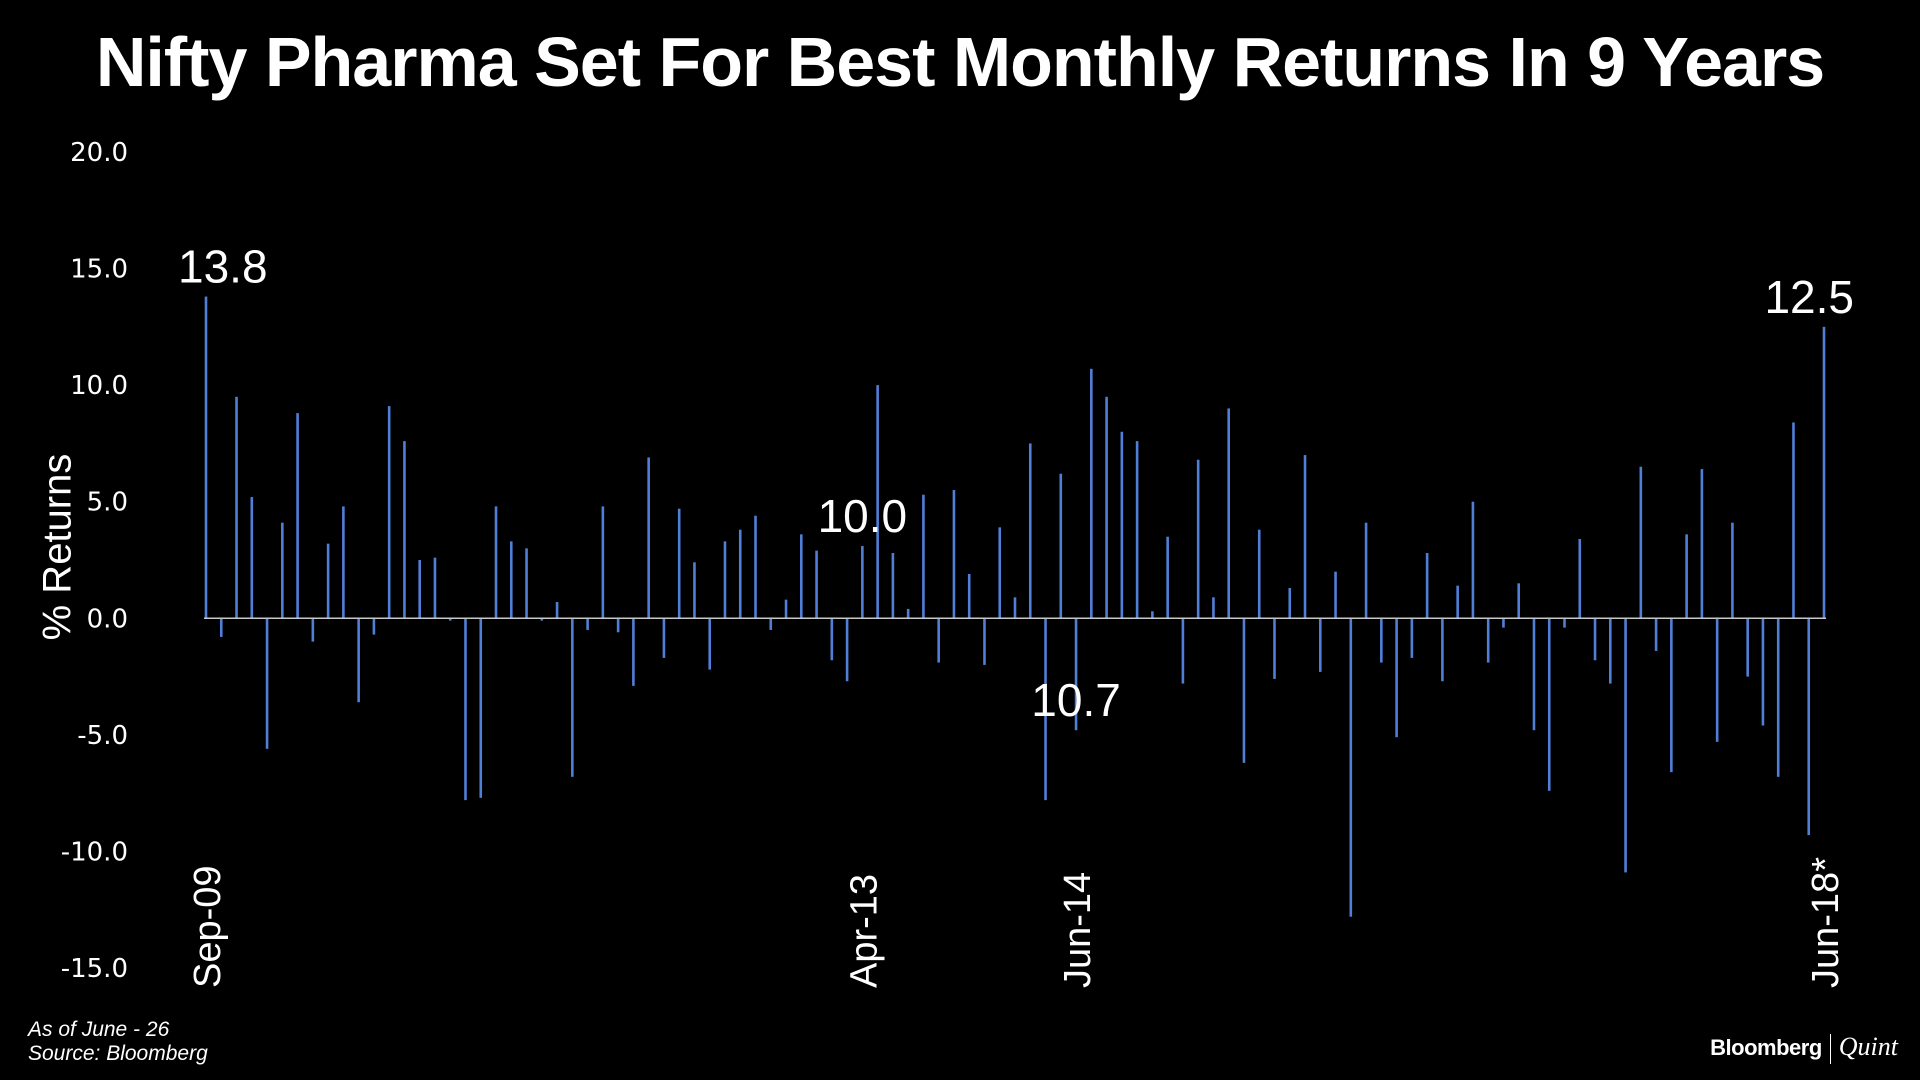 Image resolution: width=1920 pixels, height=1080 pixels. What do you see at coordinates (1826, 922) in the screenshot?
I see `x-tick-label: Jun-18*` at bounding box center [1826, 922].